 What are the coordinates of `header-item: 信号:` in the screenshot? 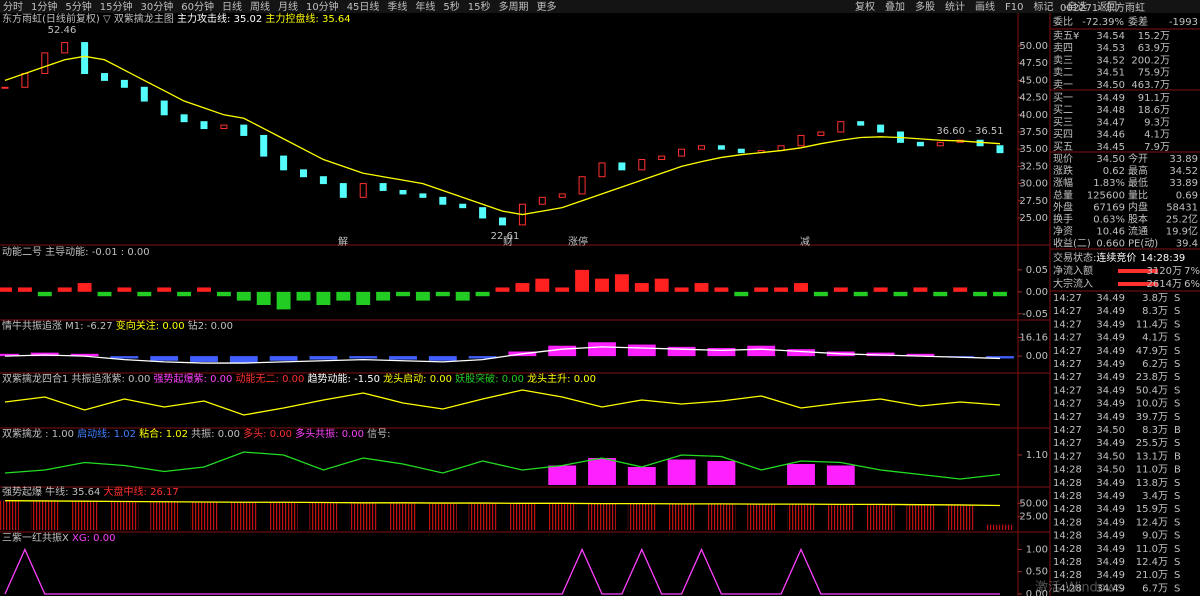 It's located at (377, 434).